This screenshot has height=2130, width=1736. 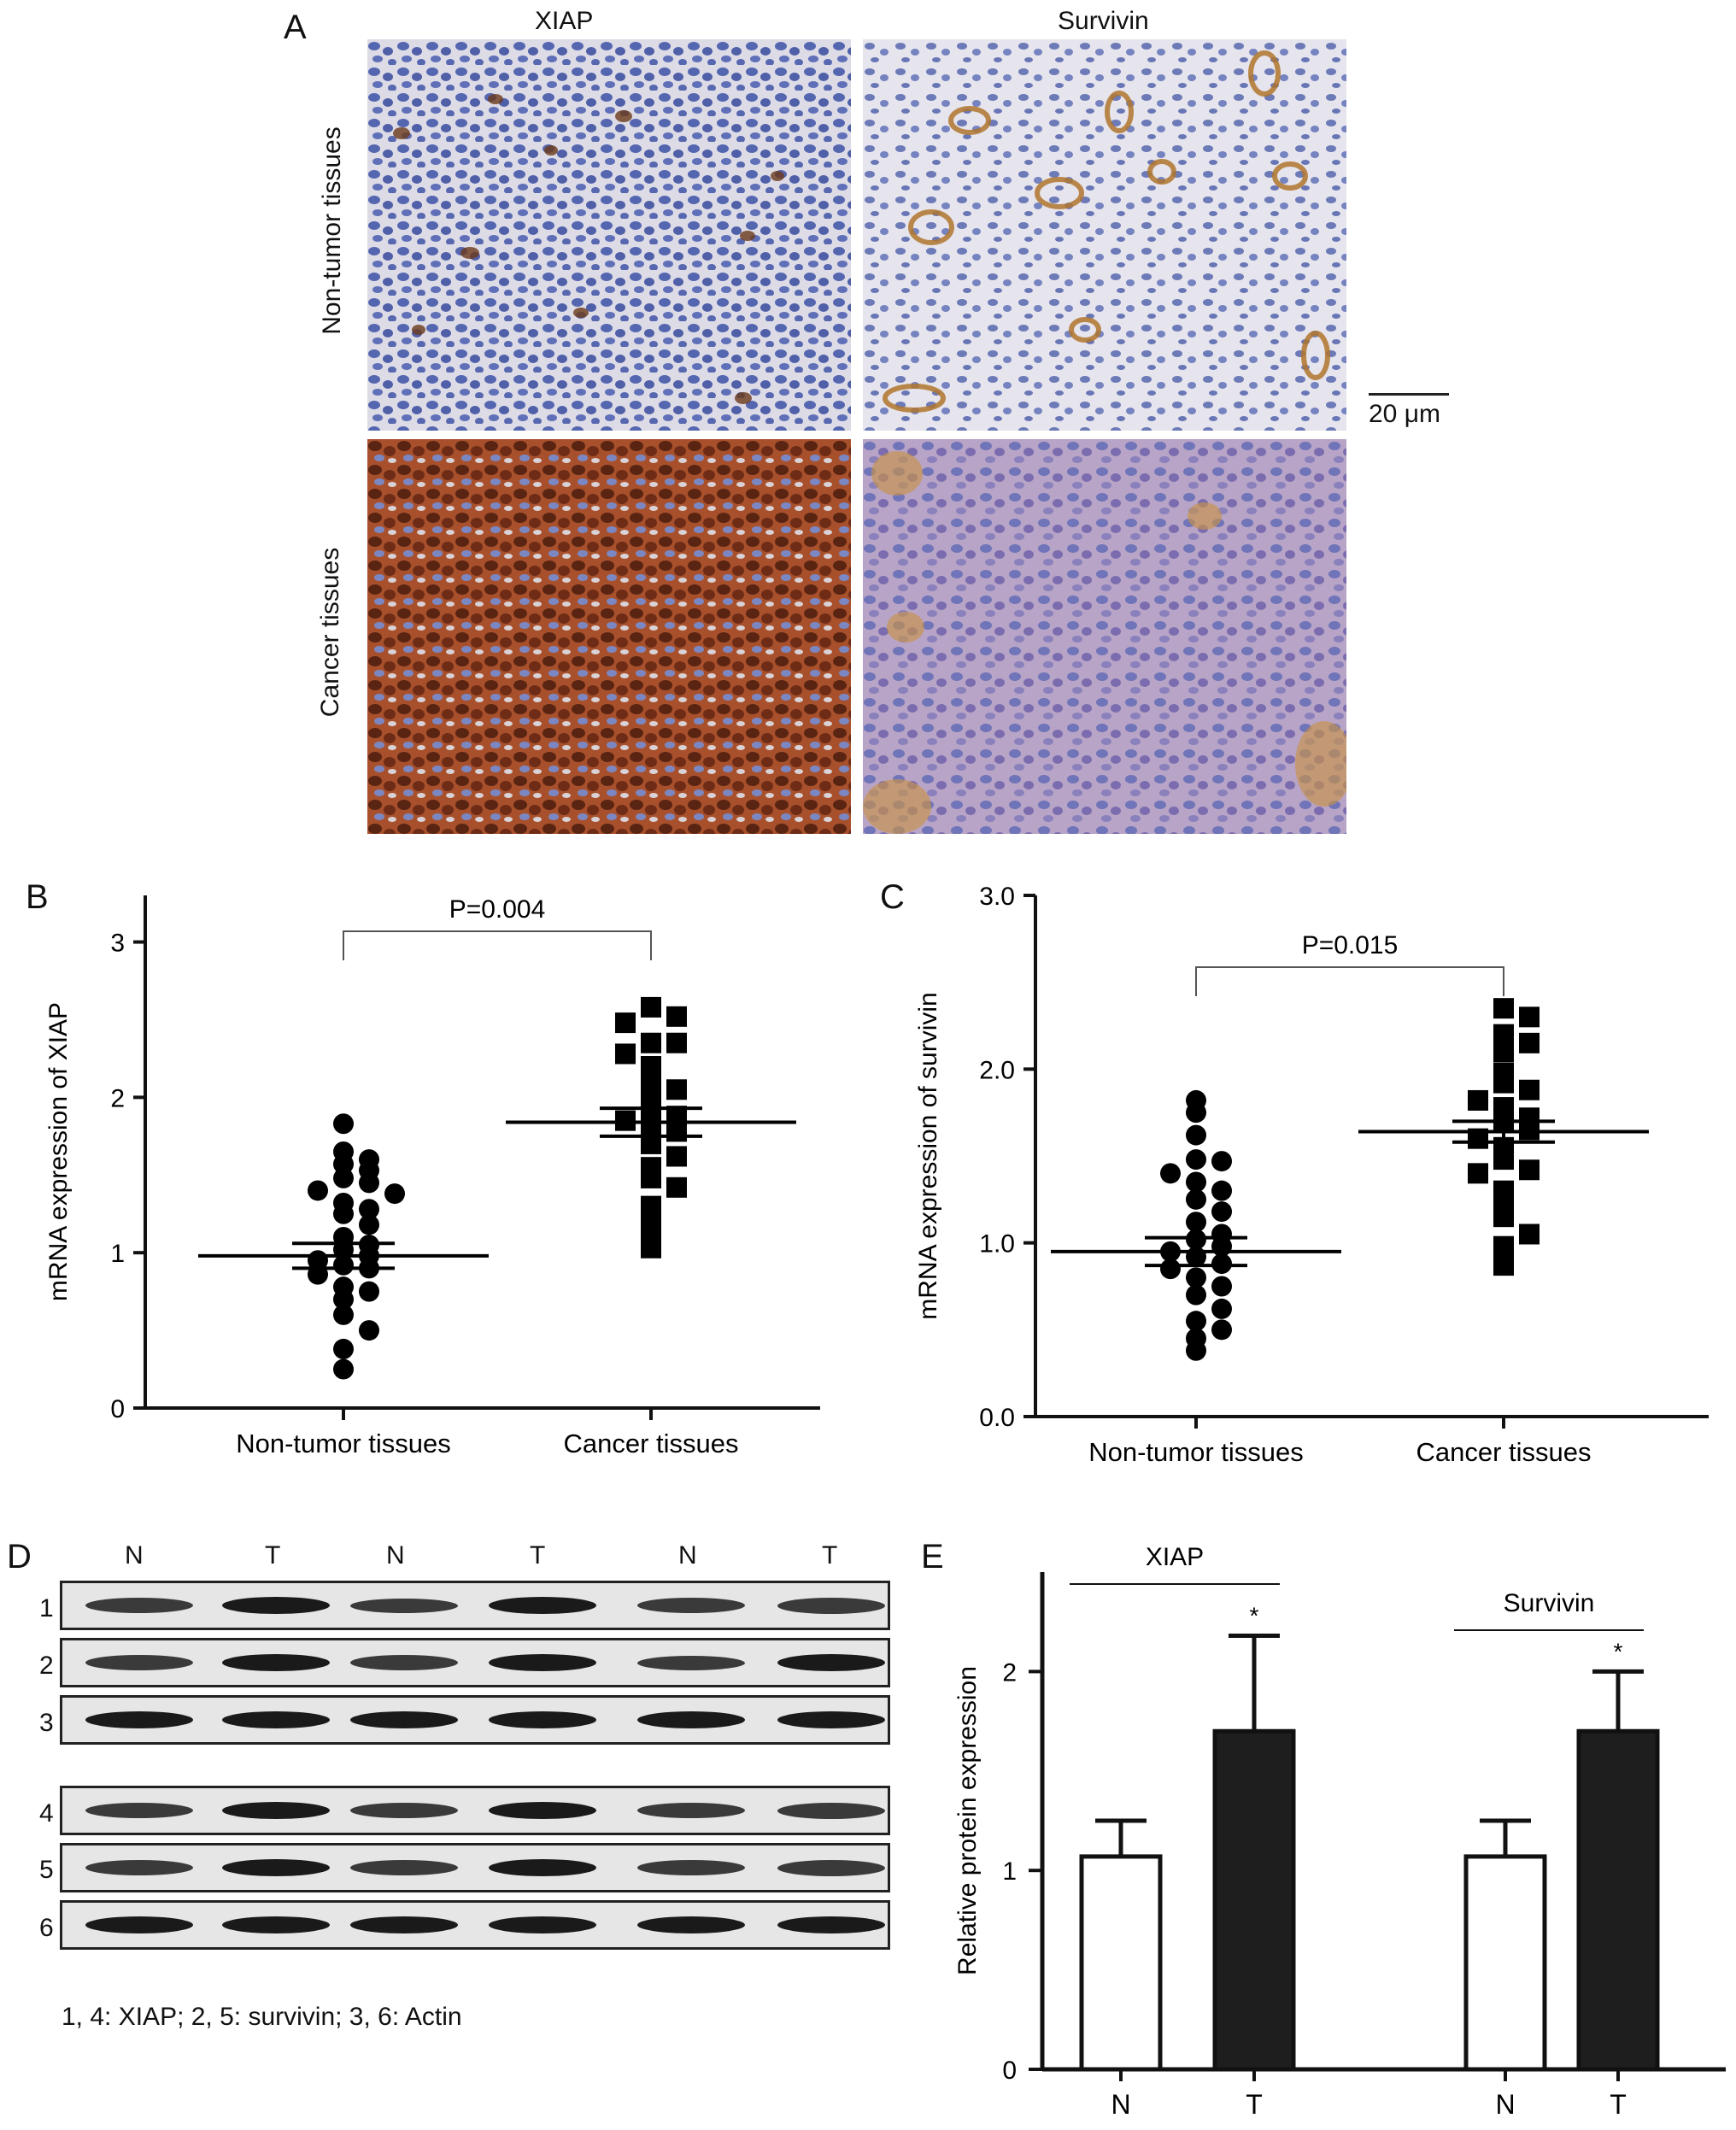 I want to click on y-tick-label: 3, so click(x=118, y=944).